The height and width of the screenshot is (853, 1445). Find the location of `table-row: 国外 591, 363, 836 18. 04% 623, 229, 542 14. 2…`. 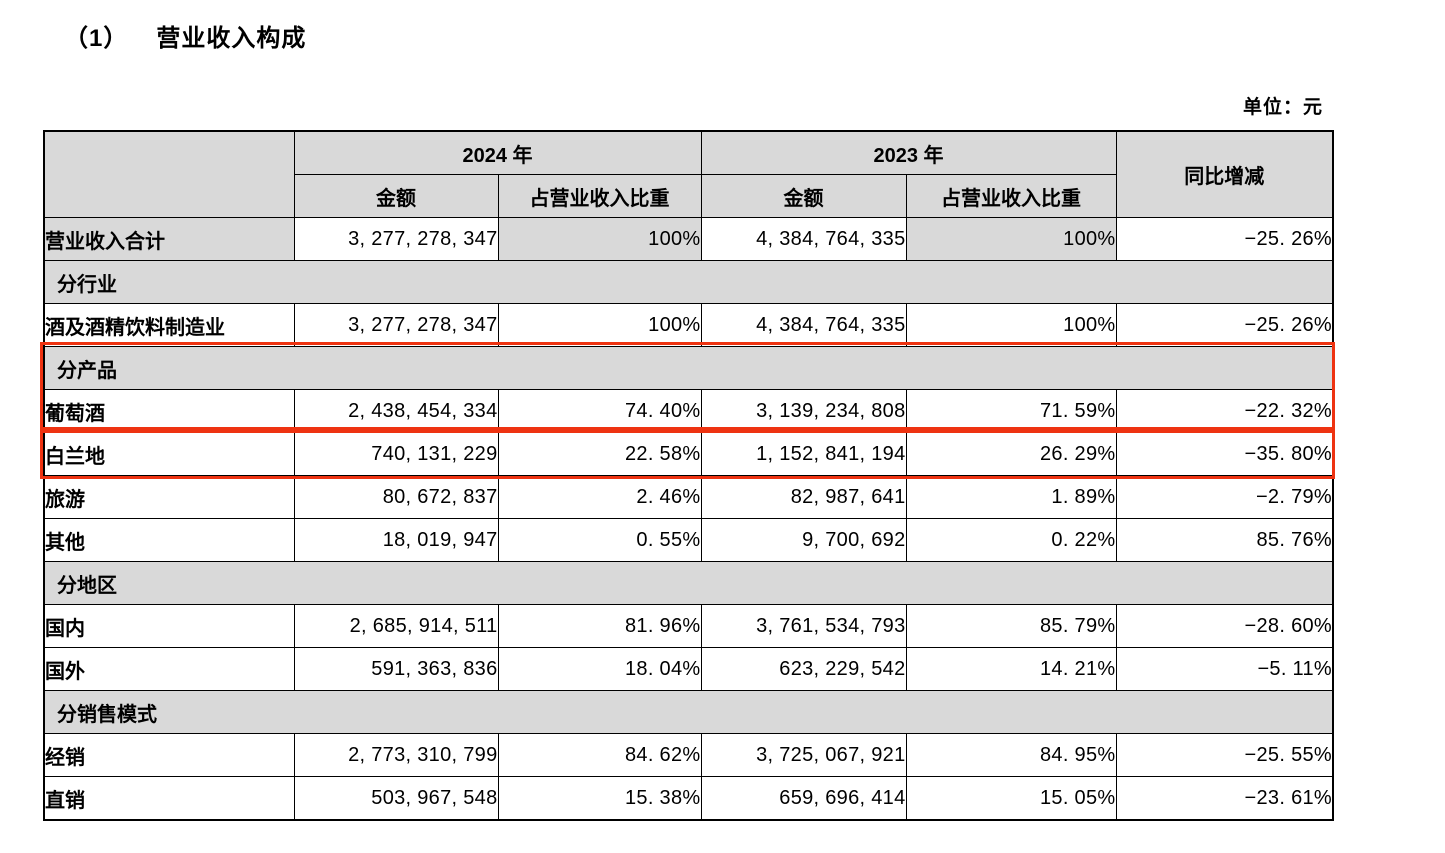

table-row: 国外 591, 363, 836 18. 04% 623, 229, 542 14. 2… is located at coordinates (688, 669).